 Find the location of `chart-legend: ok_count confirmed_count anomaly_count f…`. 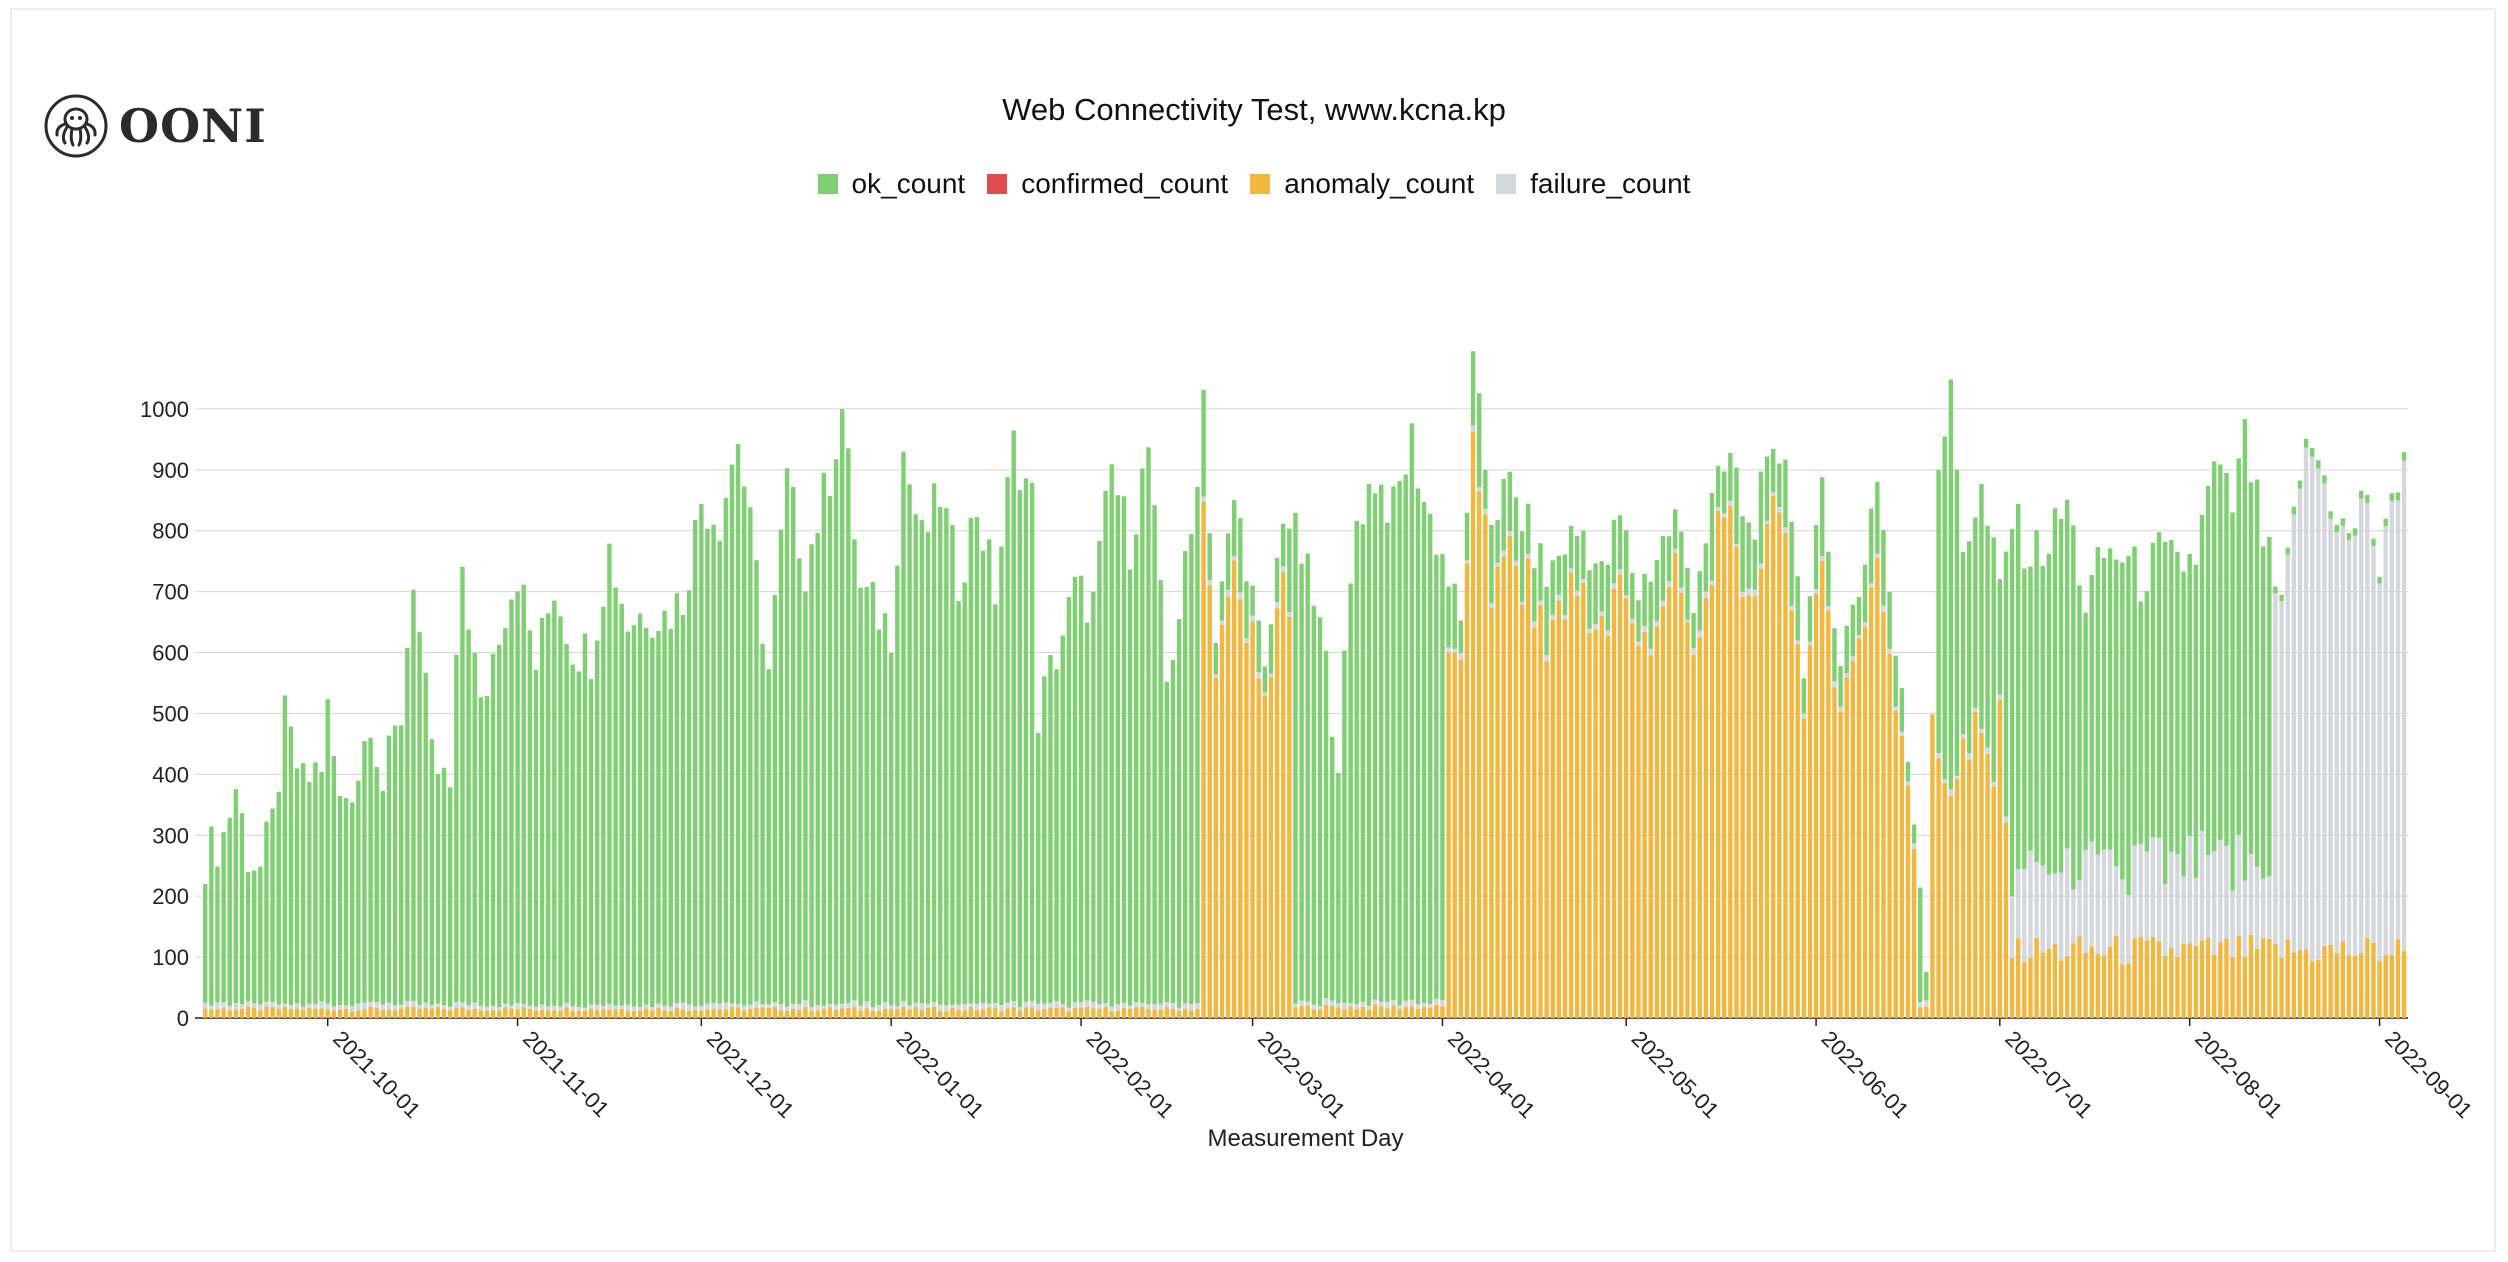

chart-legend: ok_count confirmed_count anomaly_count f… is located at coordinates (1254, 184).